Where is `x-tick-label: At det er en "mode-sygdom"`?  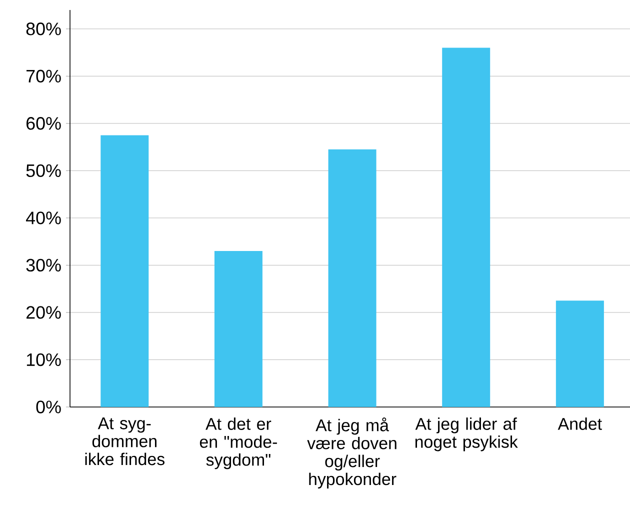
x-tick-label: At det er en "mode-sygdom" is located at coordinates (238, 444).